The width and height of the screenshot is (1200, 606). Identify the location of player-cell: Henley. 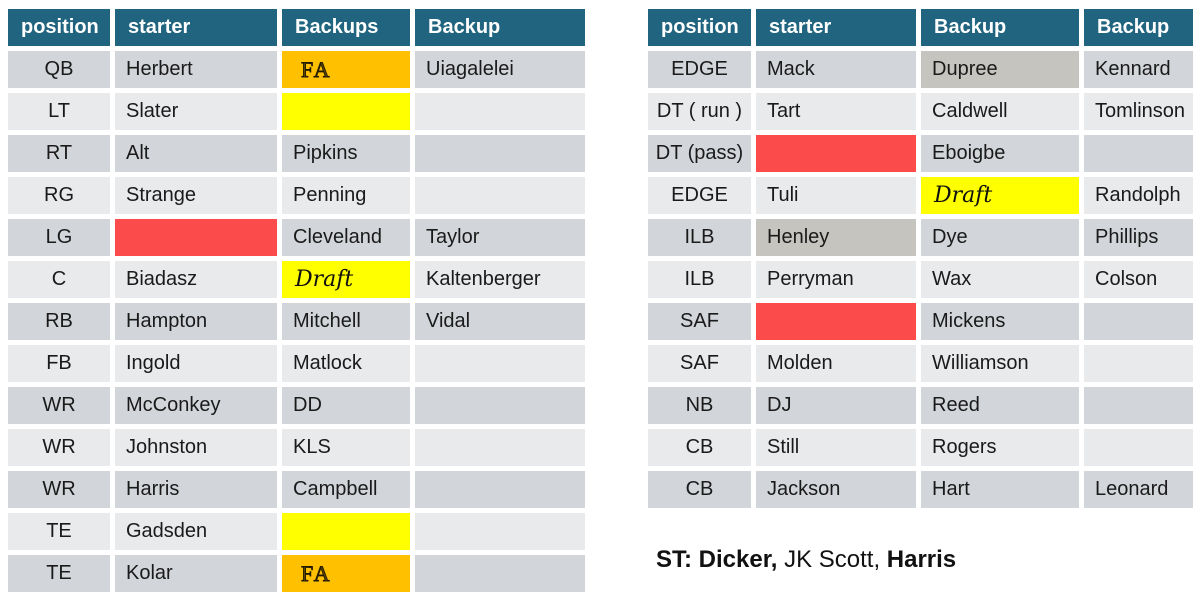
(836, 237).